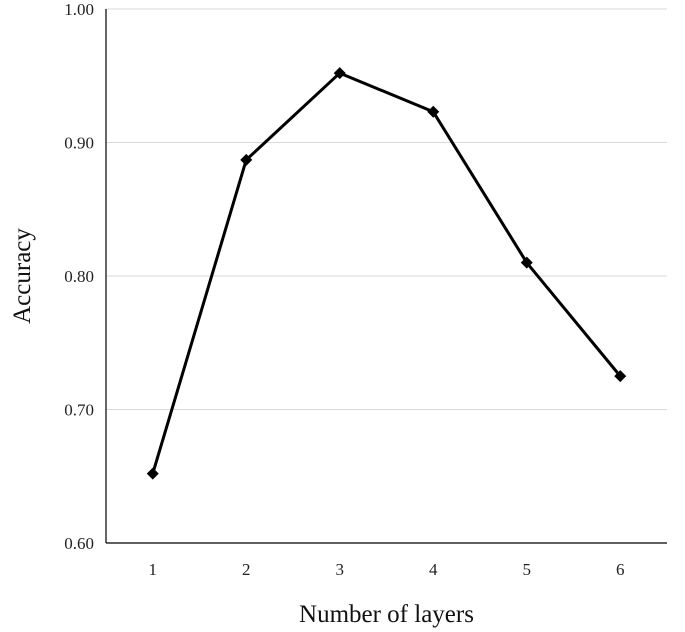  Describe the element at coordinates (22, 276) in the screenshot. I see `y-axis-title: Accuracy` at that location.